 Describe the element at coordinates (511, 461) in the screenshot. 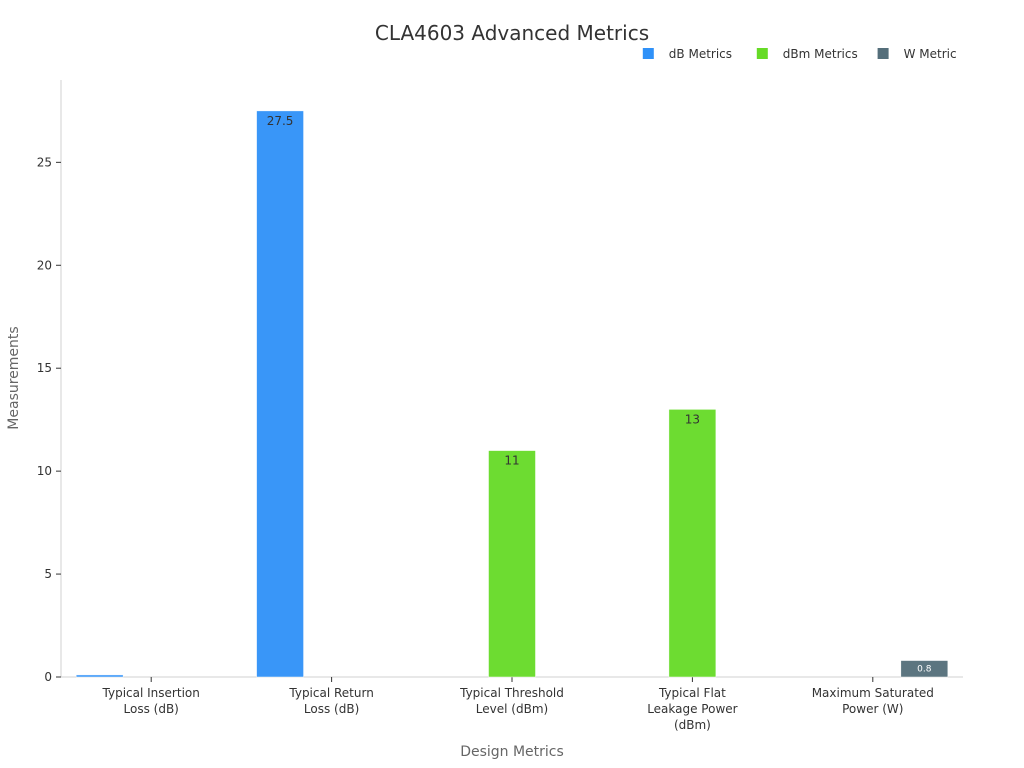

I see `data-label: 11` at that location.